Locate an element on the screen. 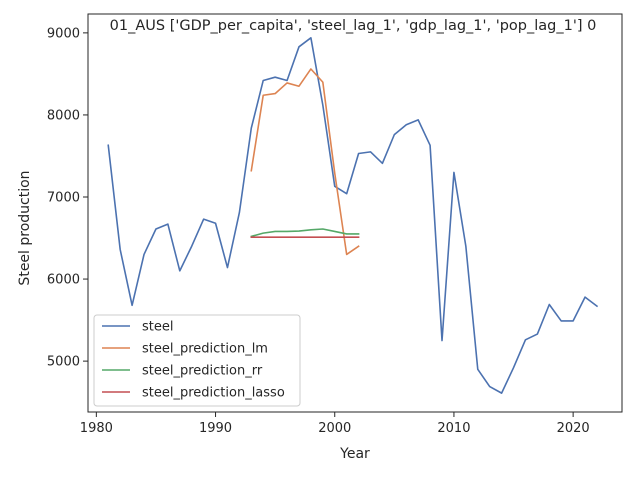  y-axis-ticks: 5000 6000 7000 8000 9000 is located at coordinates (67, 198).